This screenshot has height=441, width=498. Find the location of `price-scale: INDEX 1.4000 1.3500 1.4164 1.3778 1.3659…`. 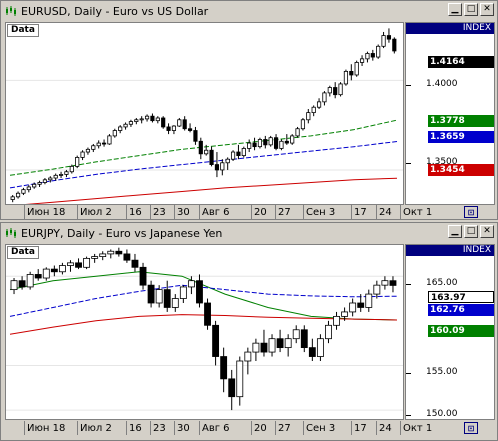

price-scale: INDEX 1.4000 1.3500 1.4164 1.3778 1.3659… is located at coordinates (450, 113).